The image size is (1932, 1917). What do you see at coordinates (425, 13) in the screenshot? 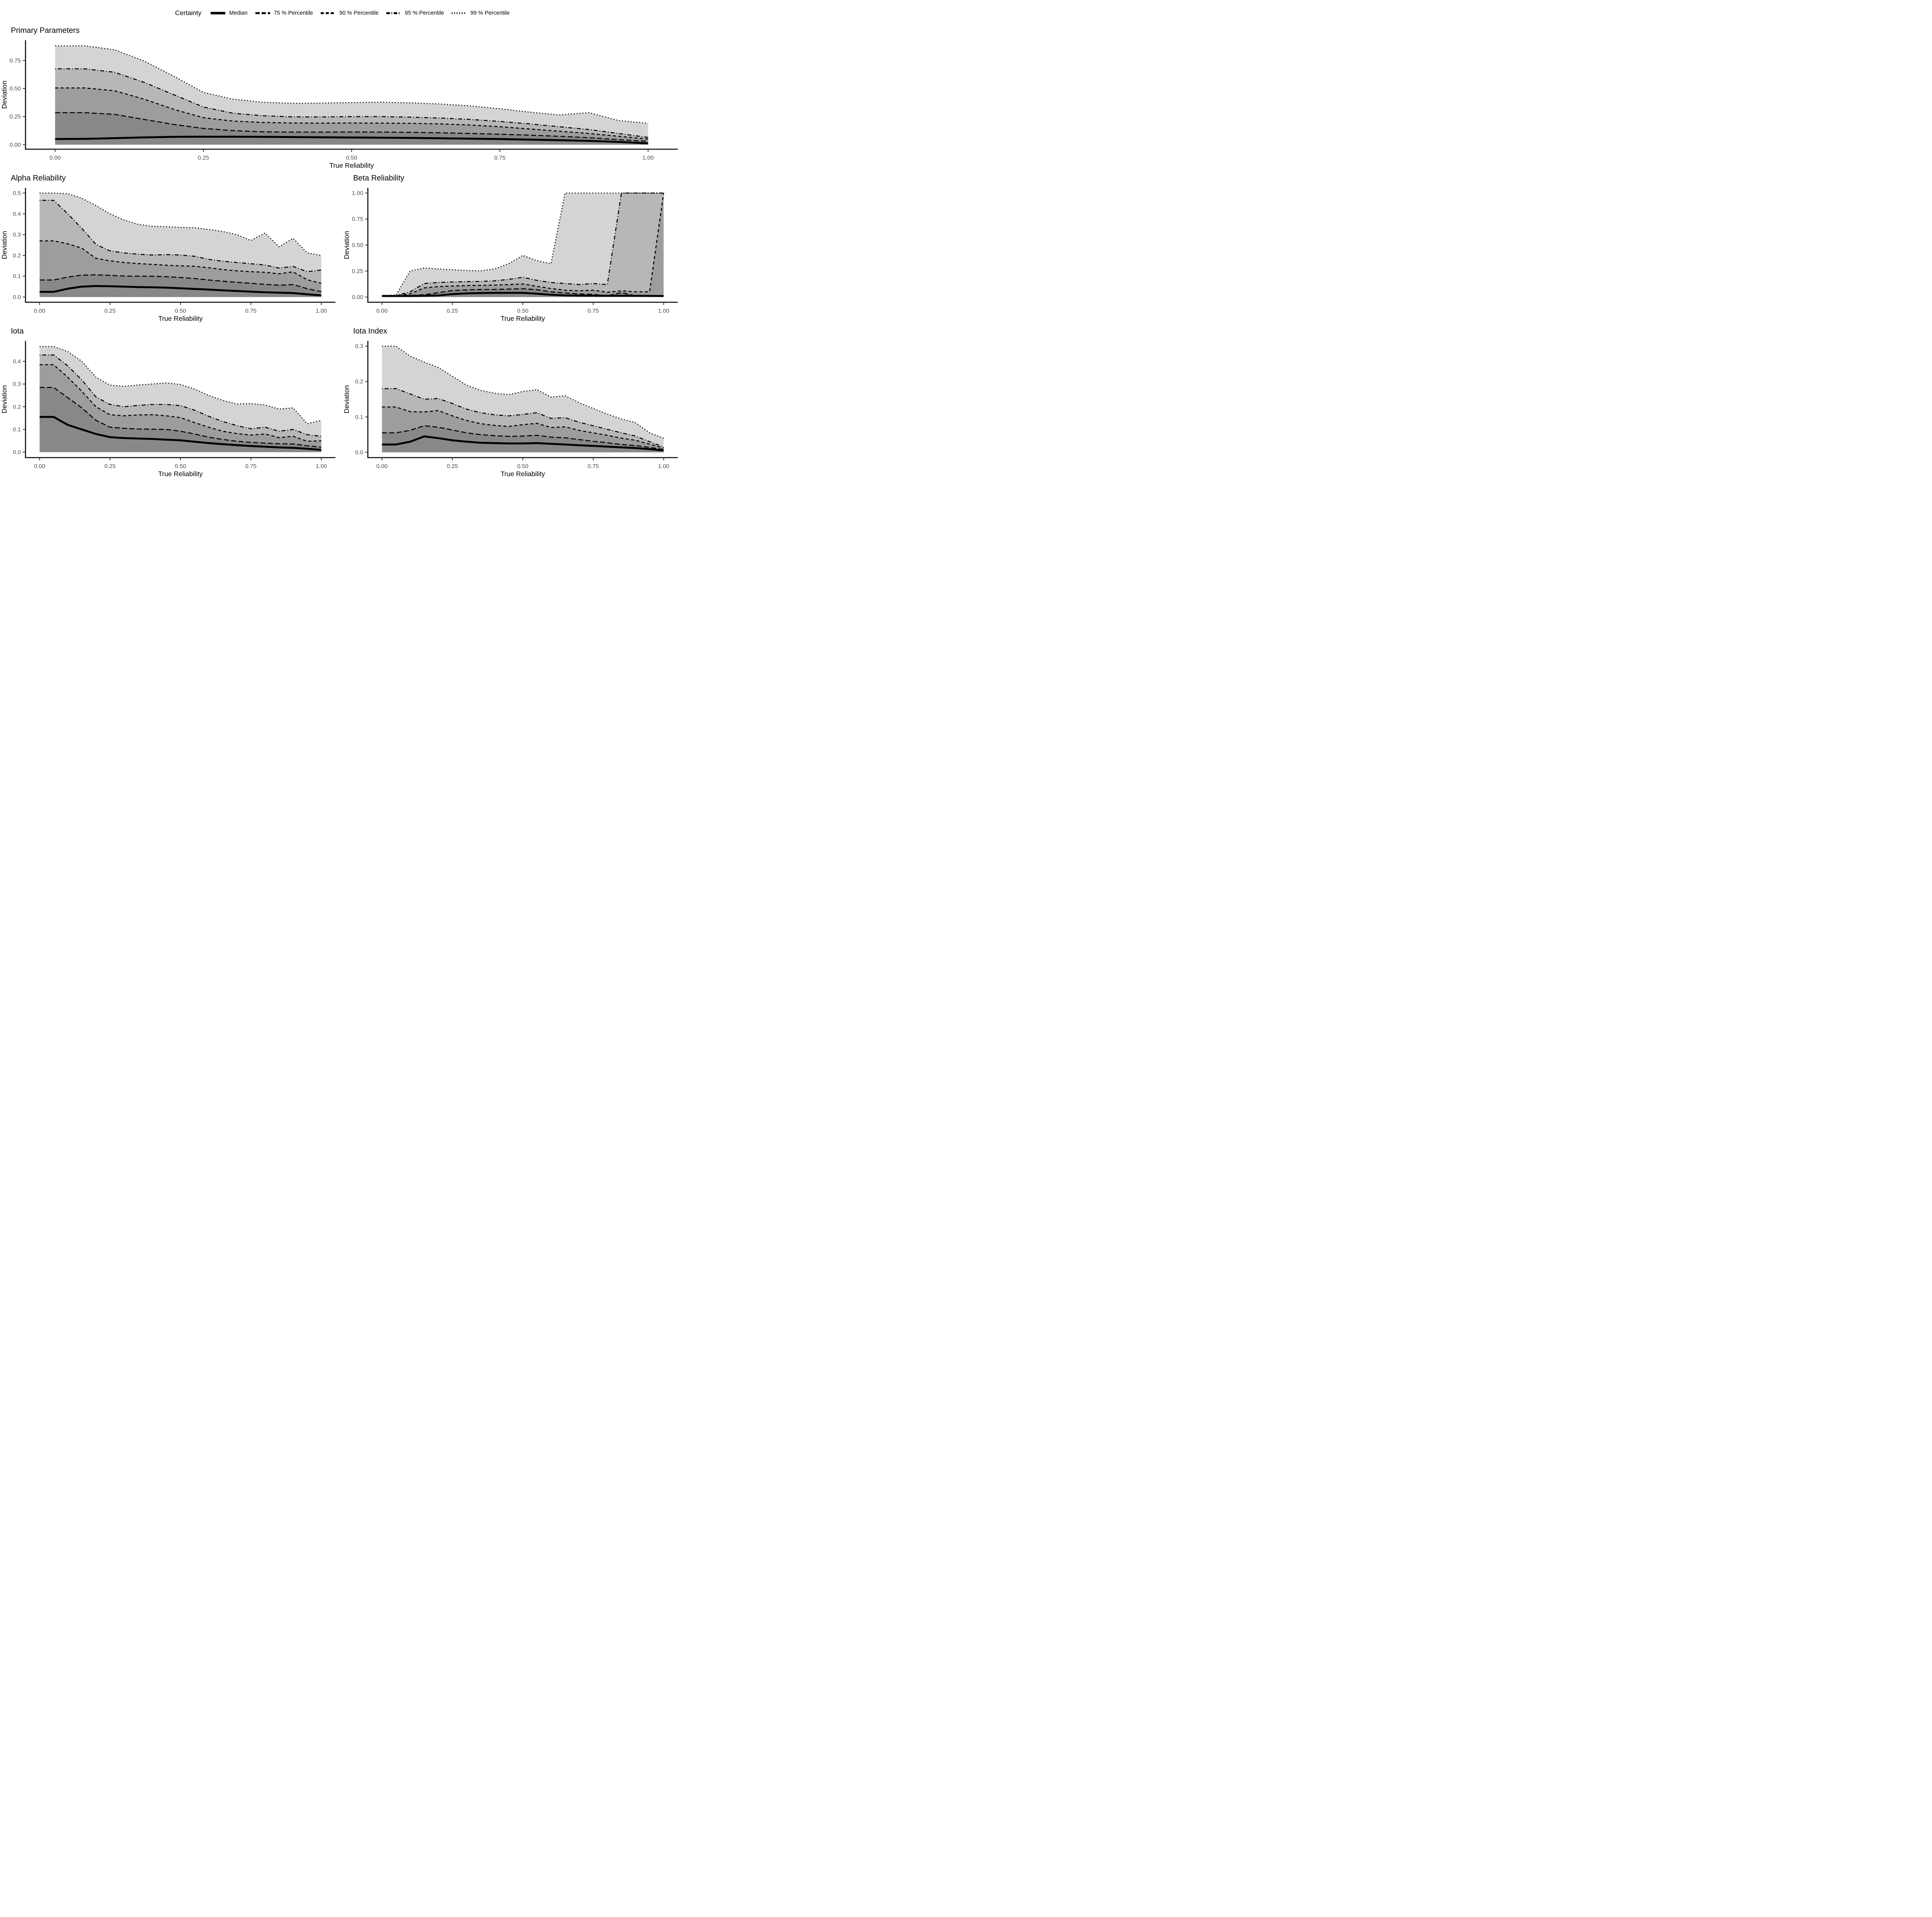
I see `legend-entry-label: 95 % Percentile` at bounding box center [425, 13].